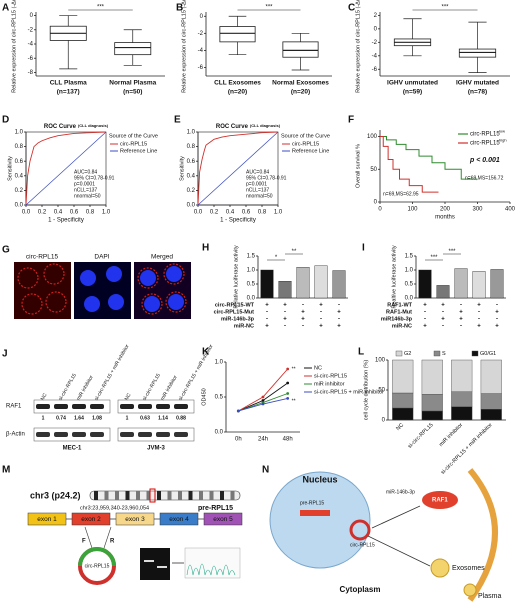 The height and width of the screenshot is (603, 520). I want to click on ratio: 1, so click(127, 418).